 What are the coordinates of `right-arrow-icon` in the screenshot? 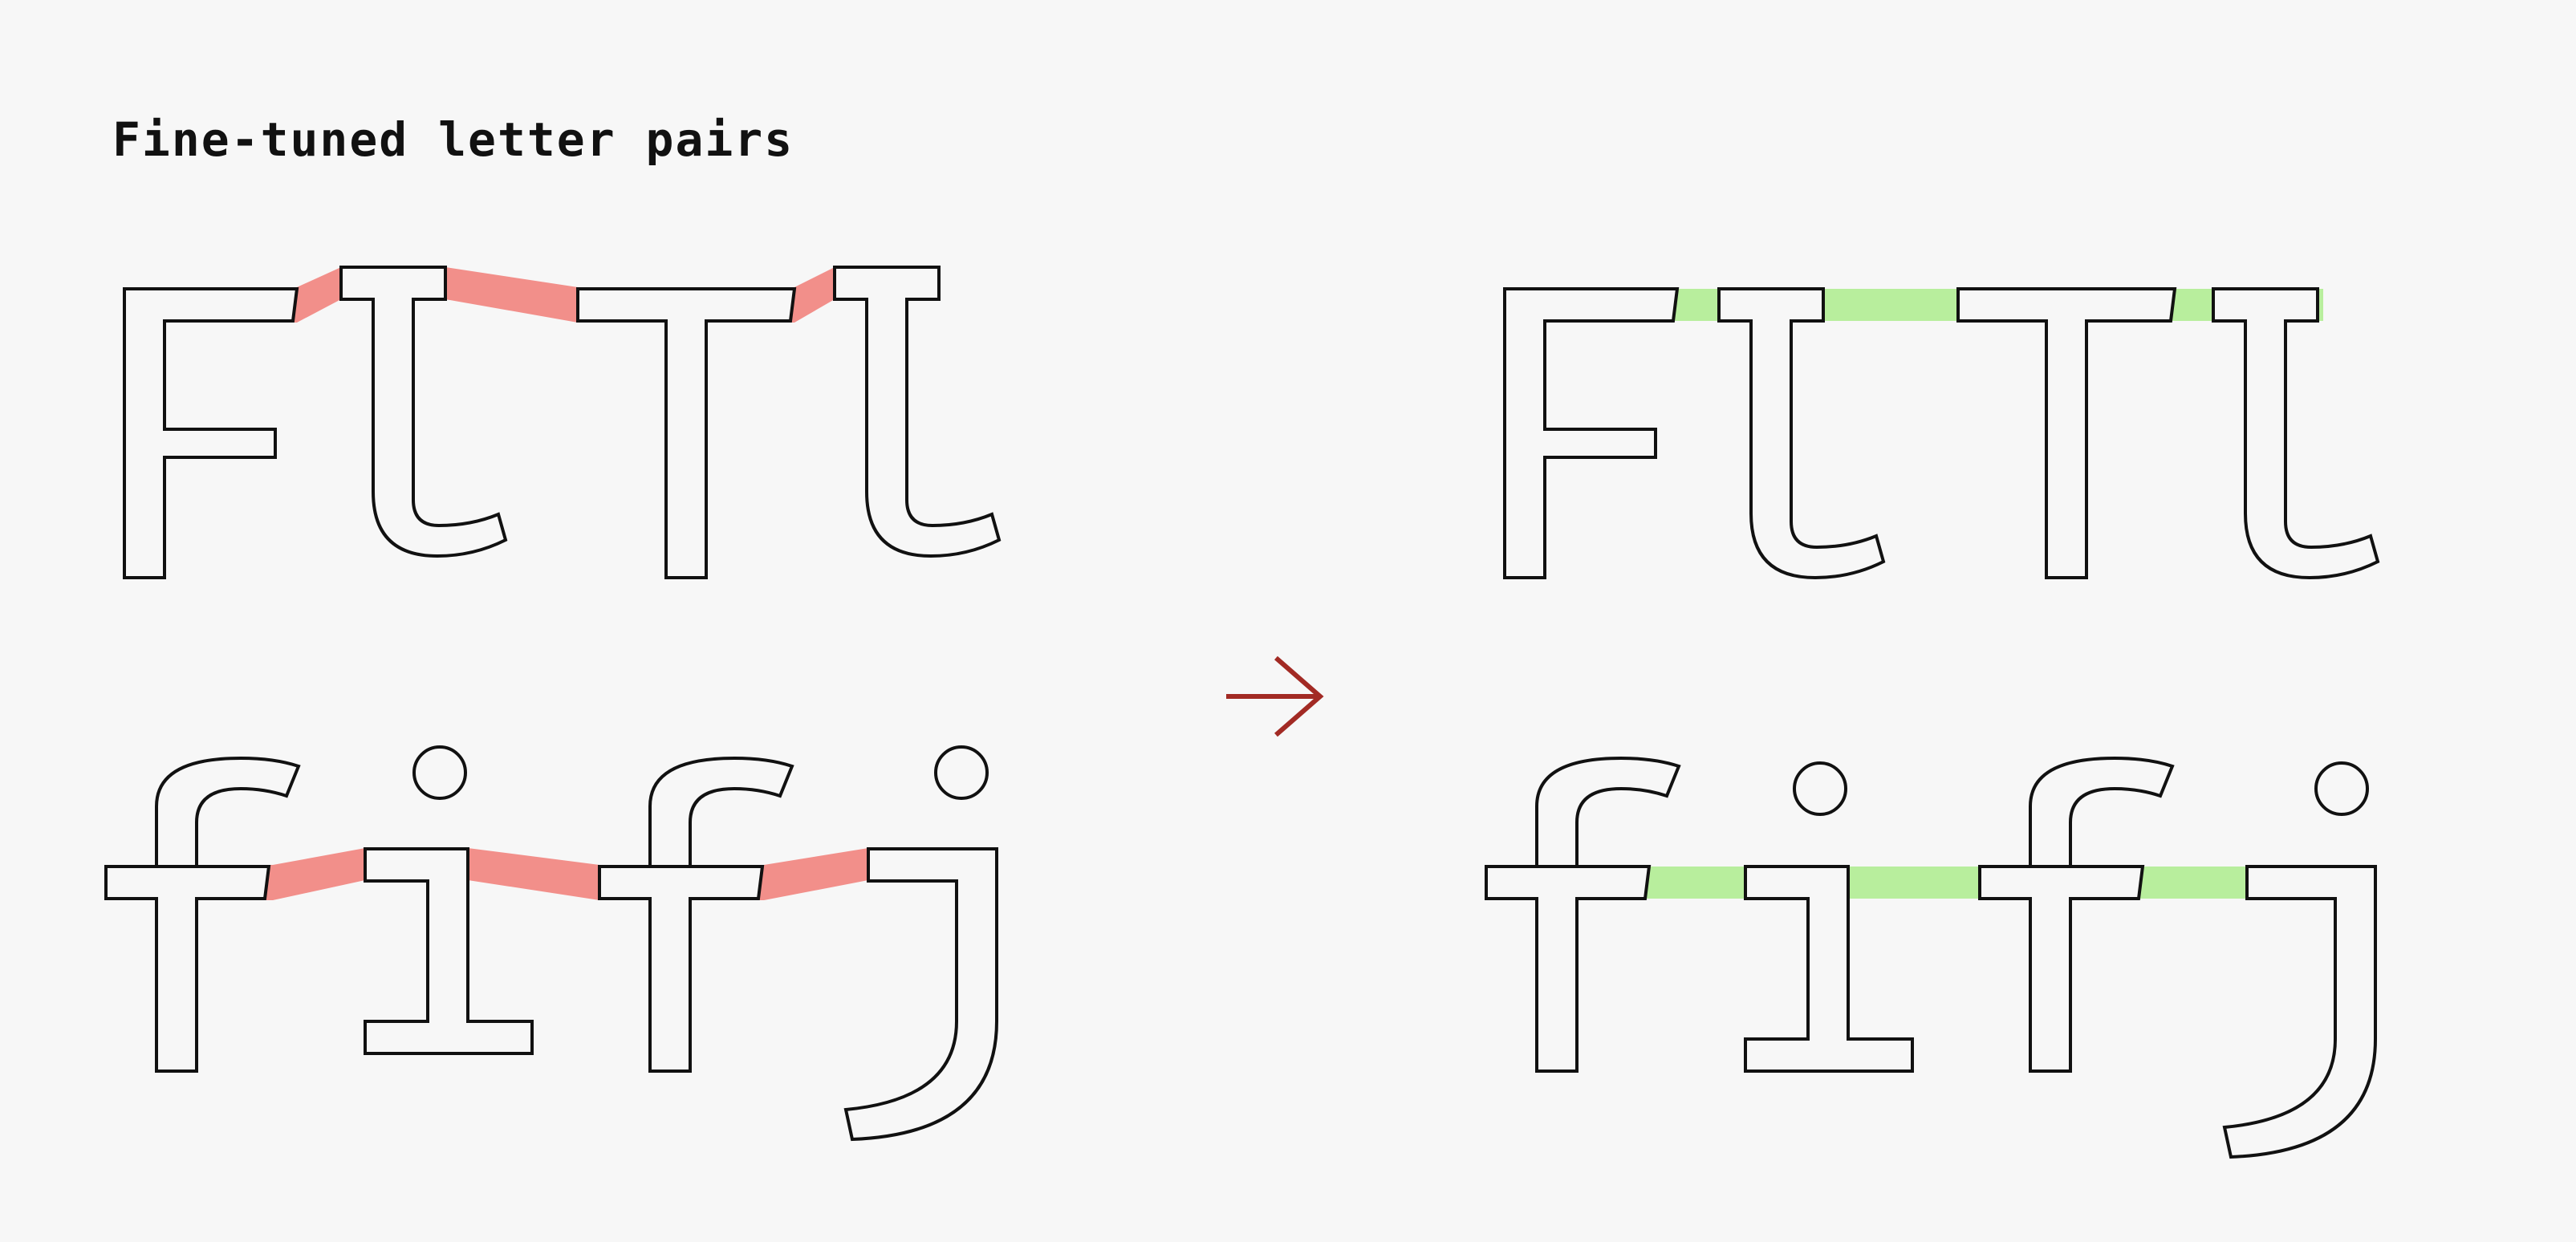 It's located at (1275, 696).